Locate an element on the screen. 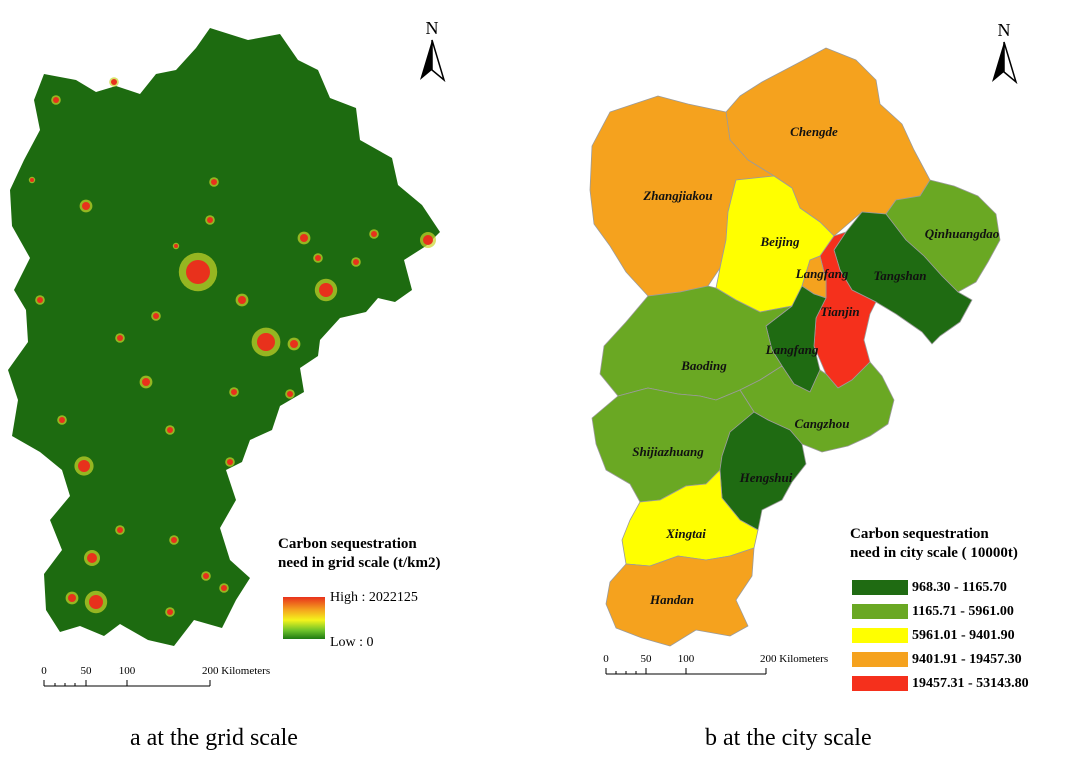  north-arrow-b-right-half is located at coordinates (1010, 63).